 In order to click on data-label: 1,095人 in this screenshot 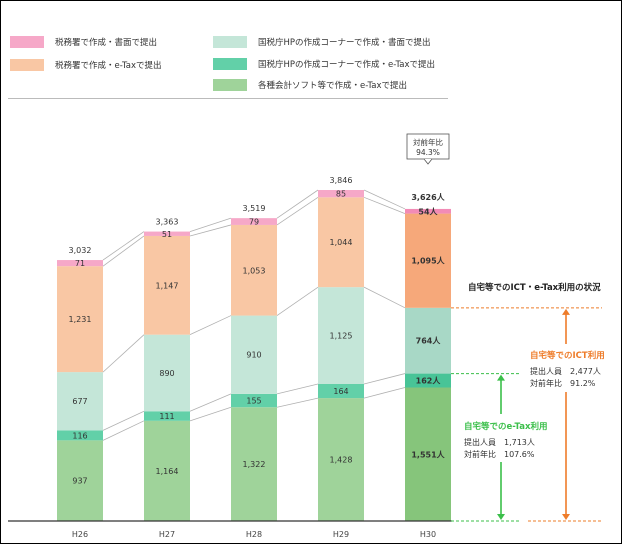, I will do `click(428, 261)`.